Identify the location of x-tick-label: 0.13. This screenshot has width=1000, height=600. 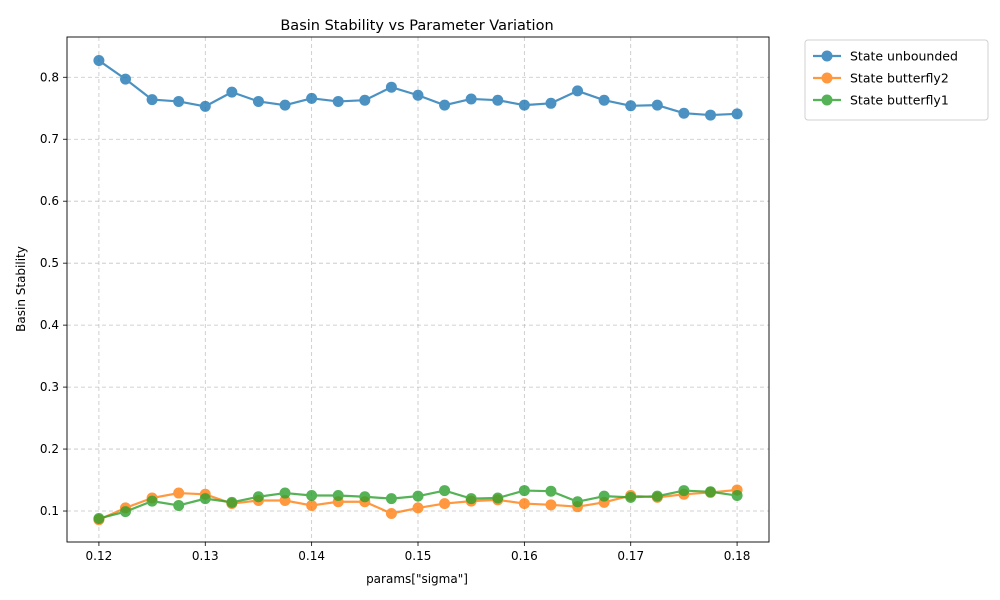
(205, 556).